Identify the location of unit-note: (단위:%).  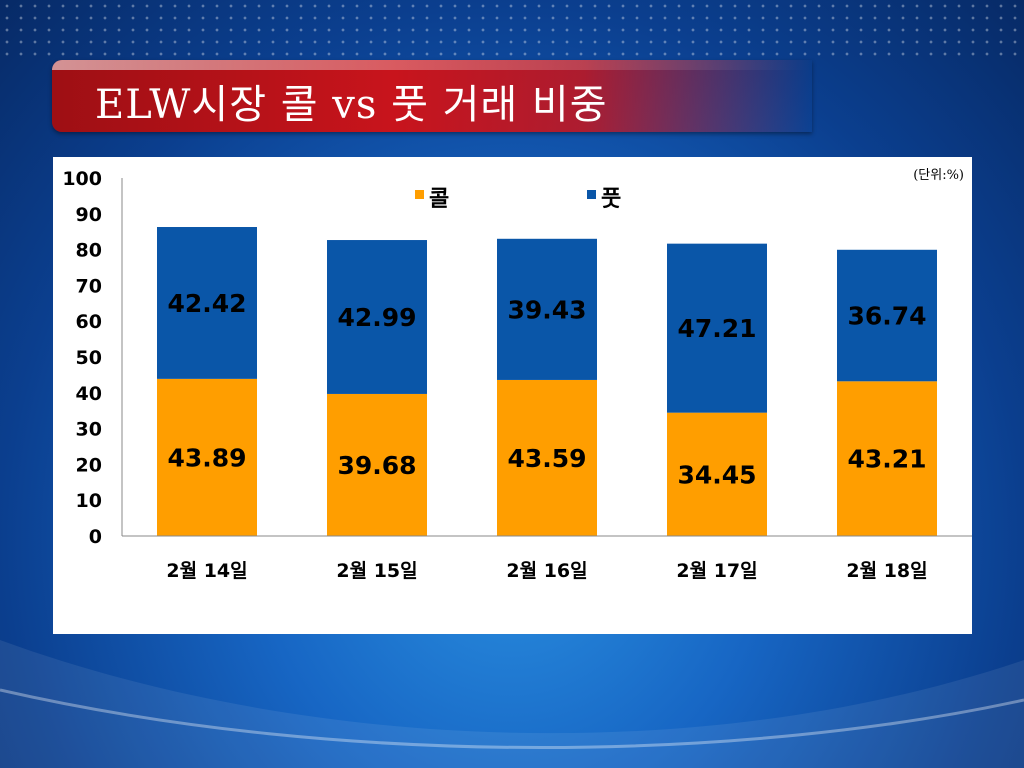
(938, 175).